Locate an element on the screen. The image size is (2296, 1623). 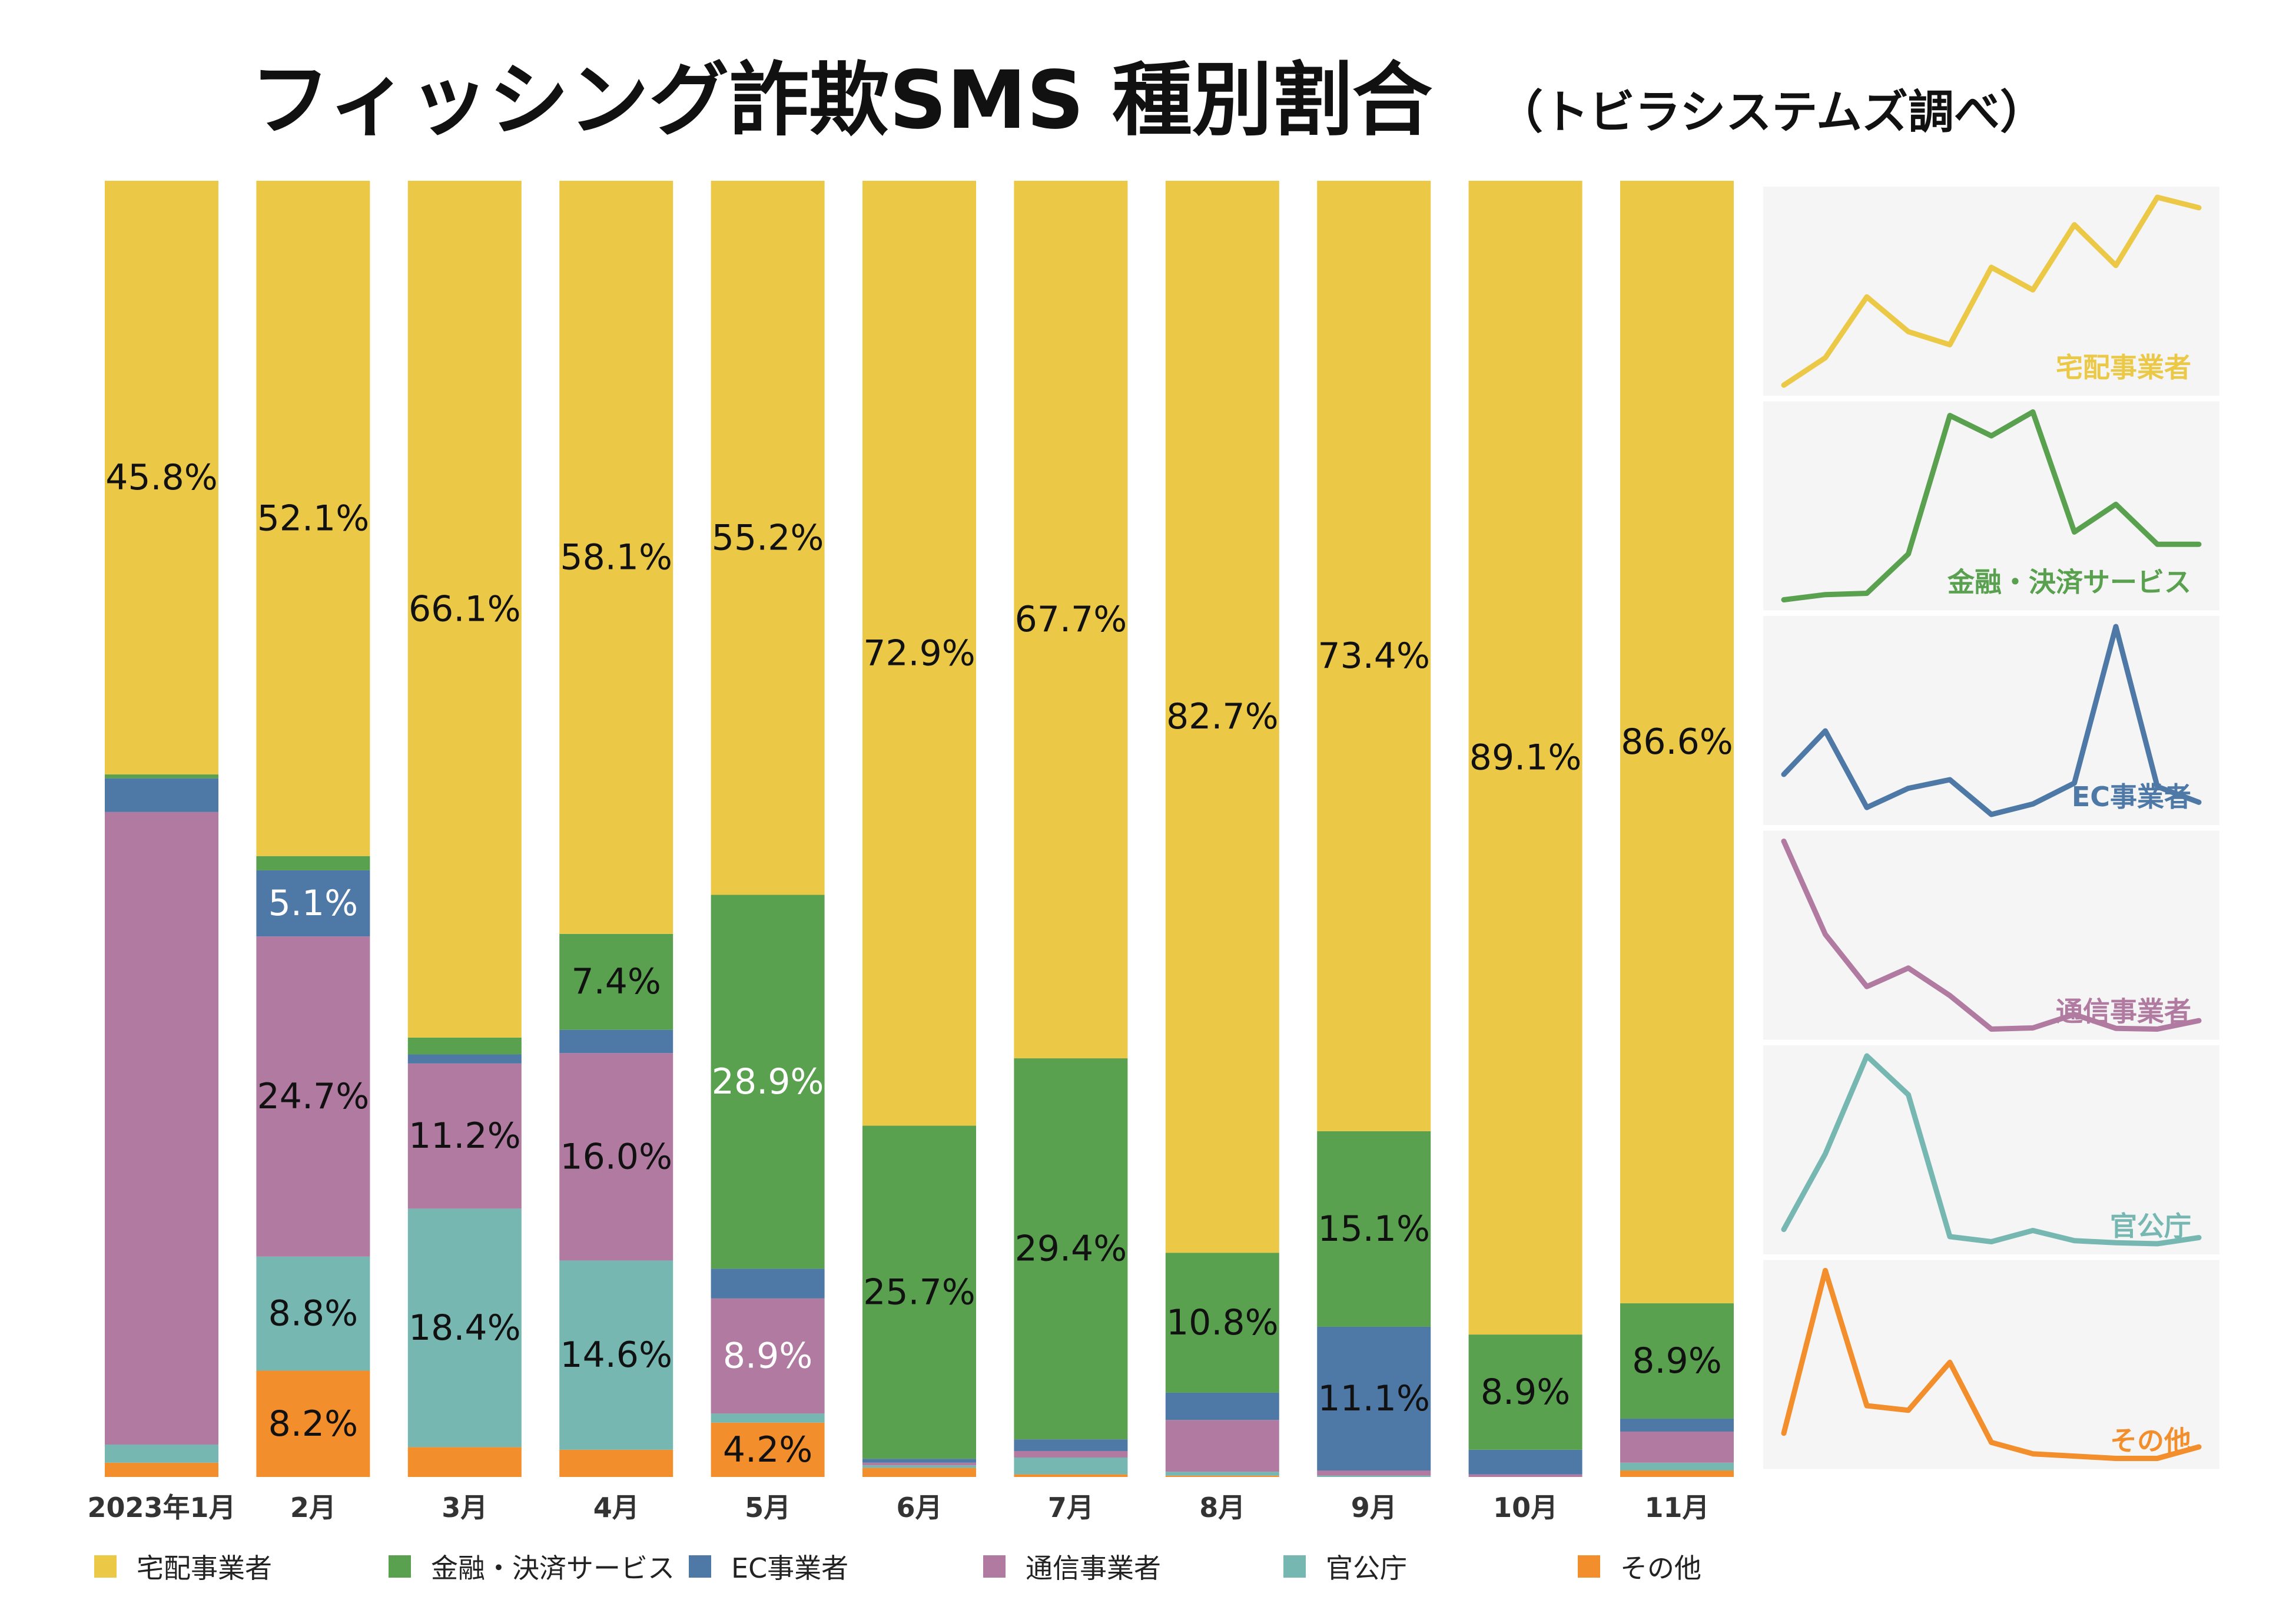
legend-label: 通信事業者 is located at coordinates (1093, 1568).